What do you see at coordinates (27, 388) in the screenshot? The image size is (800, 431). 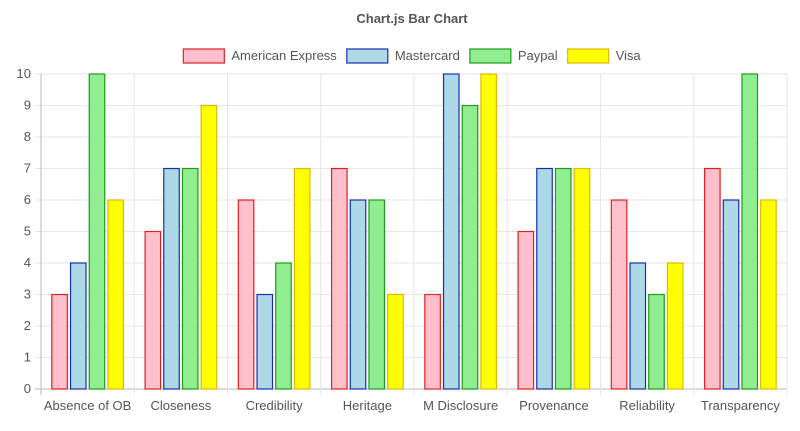 I see `y-tick-label: 0` at bounding box center [27, 388].